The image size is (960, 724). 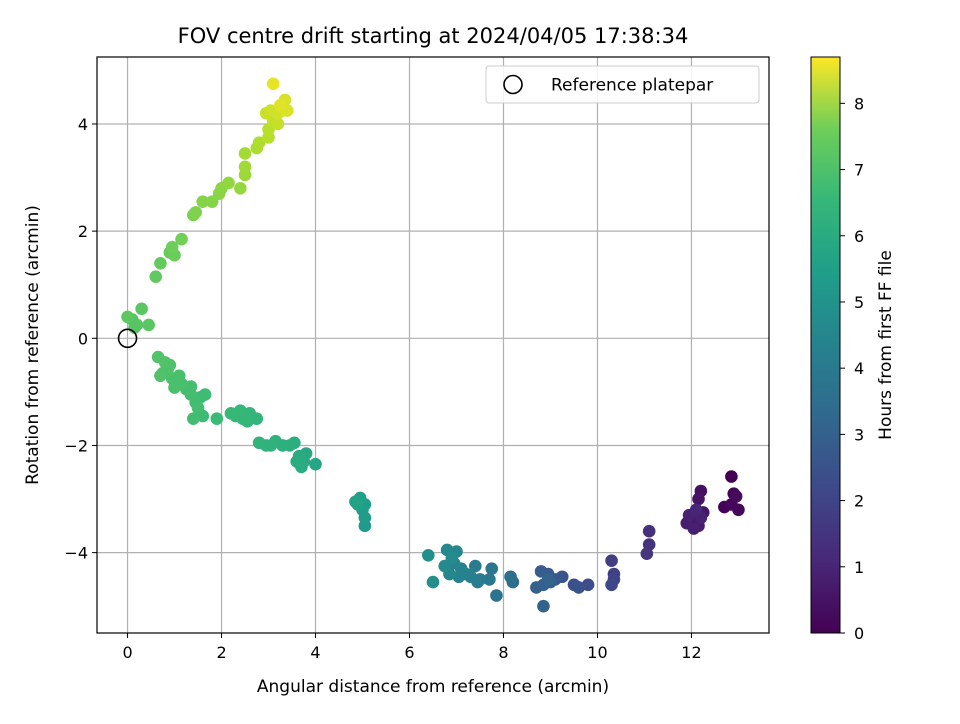 What do you see at coordinates (852, 368) in the screenshot?
I see `colorbar-ticks: 0 1 2 3 4 5 6 7 8` at bounding box center [852, 368].